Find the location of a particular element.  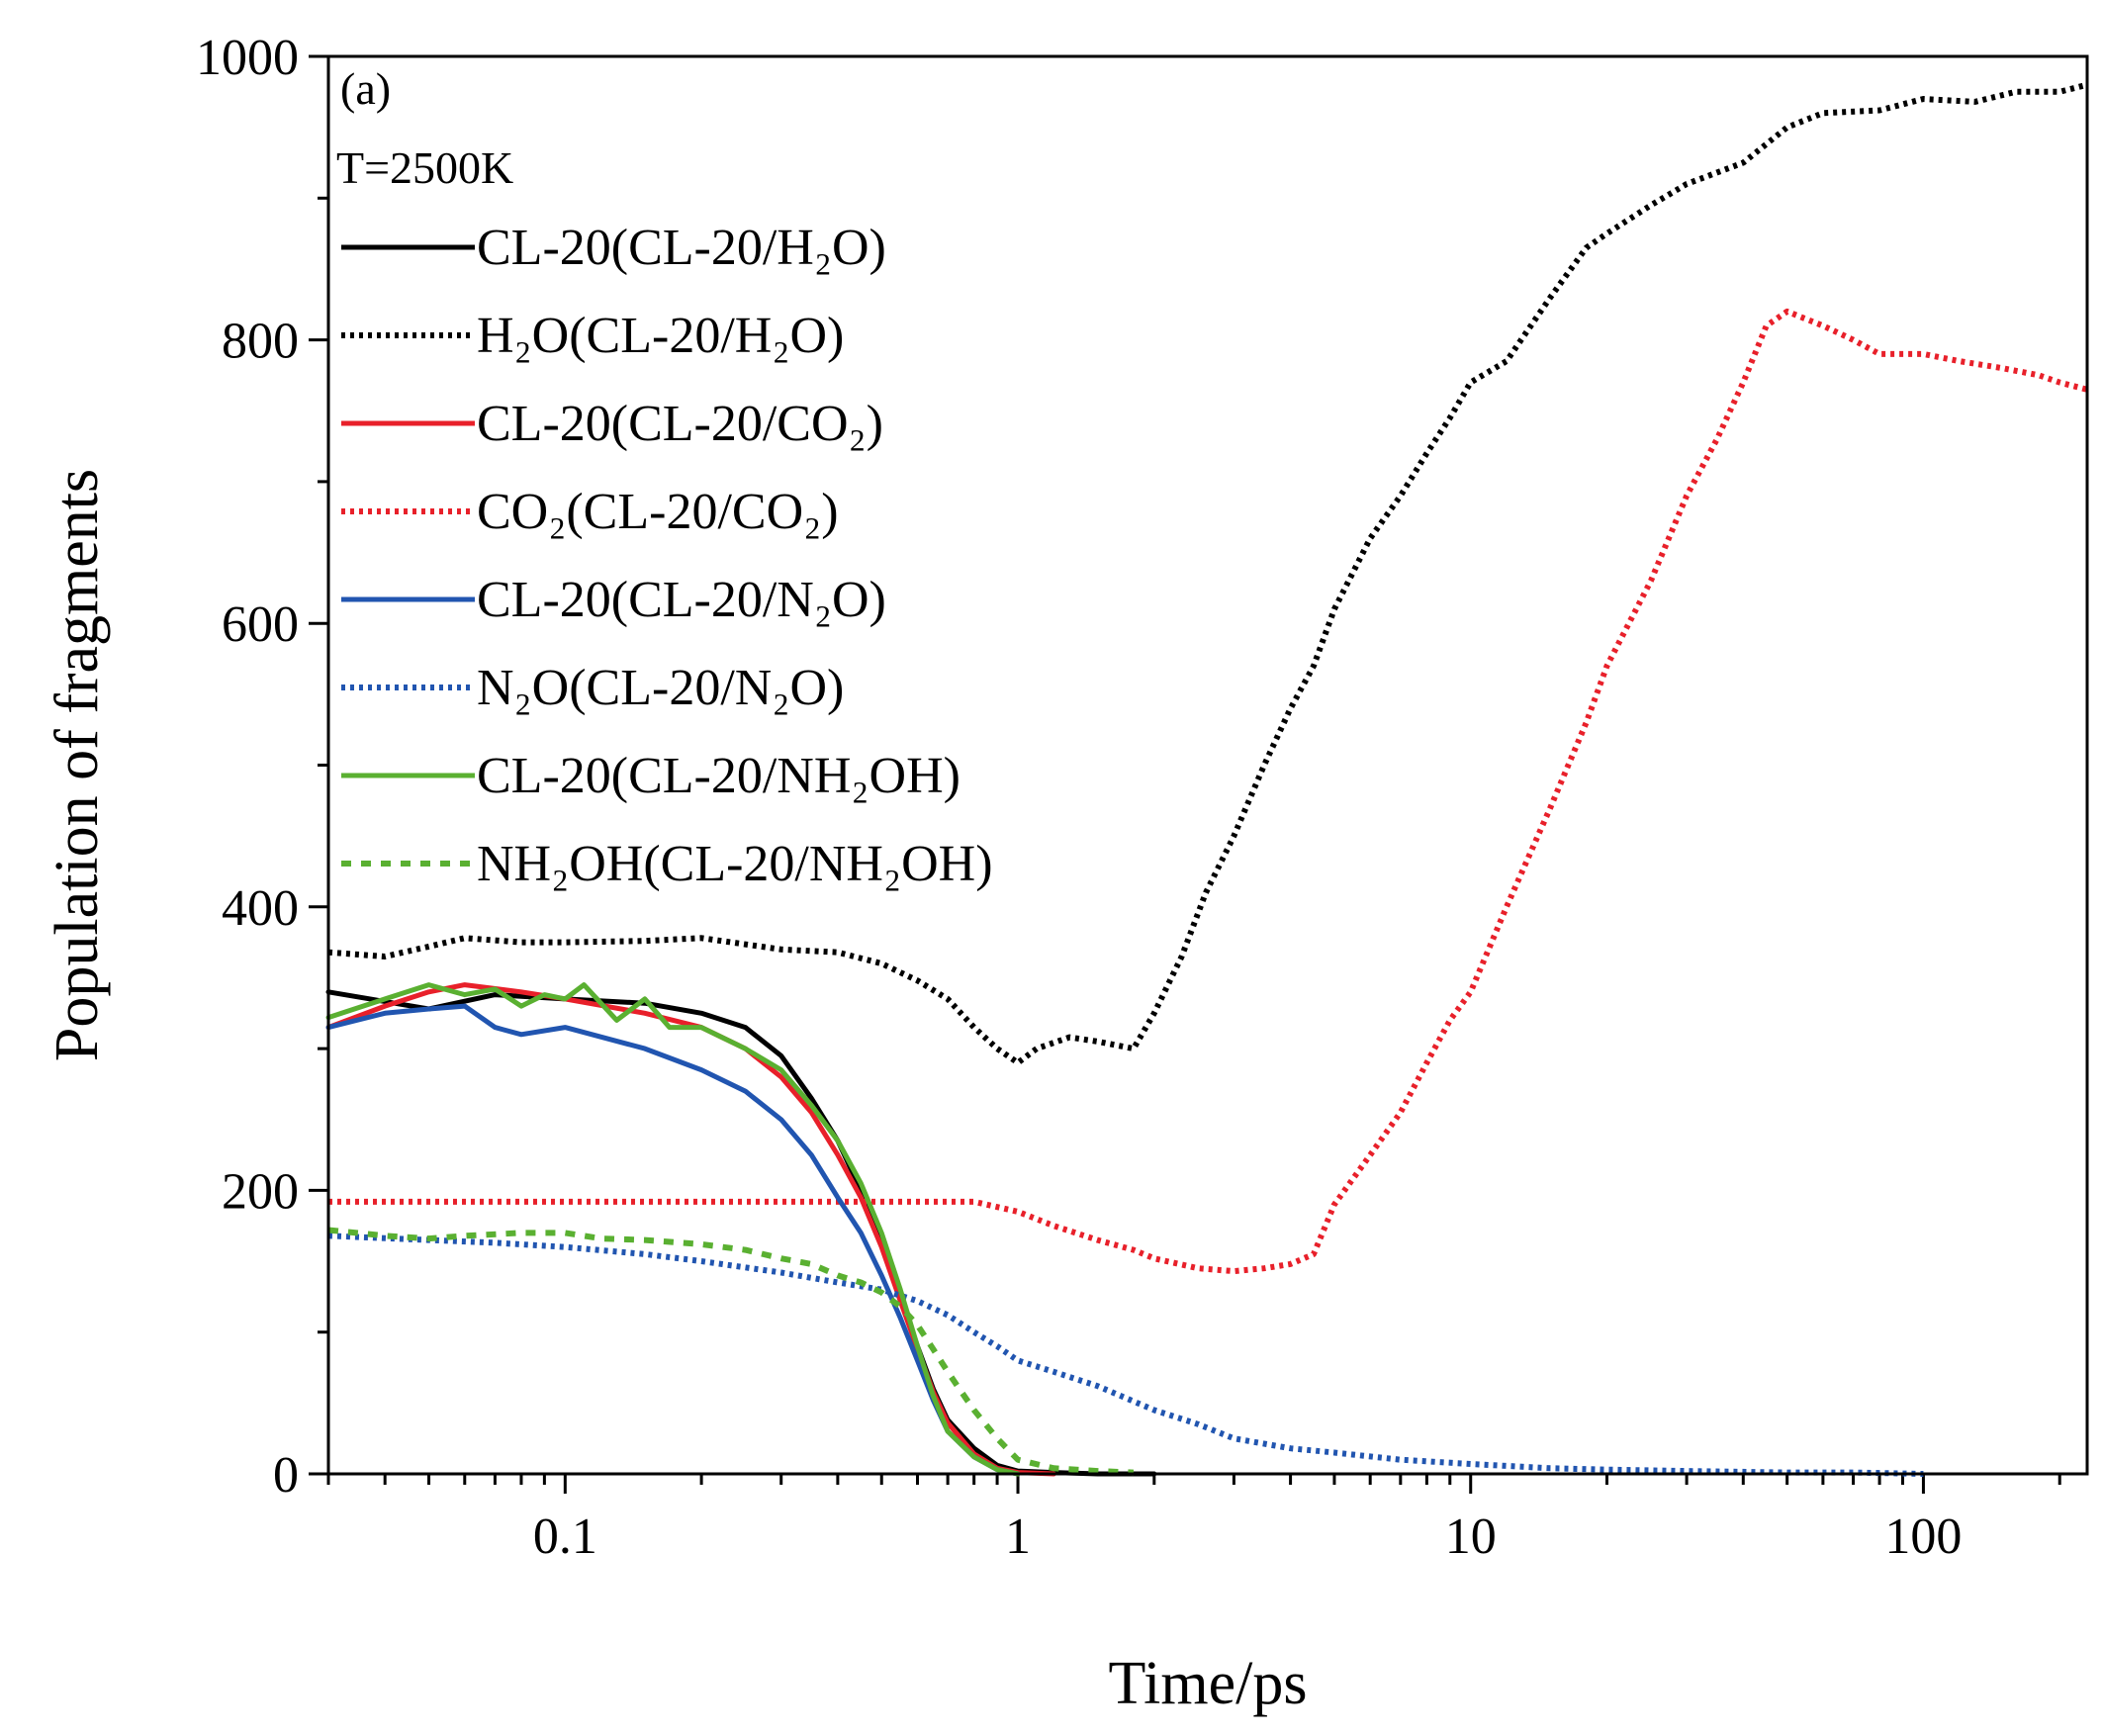

legend-label: N₂O(CL-20/N₂O) is located at coordinates (660, 688).